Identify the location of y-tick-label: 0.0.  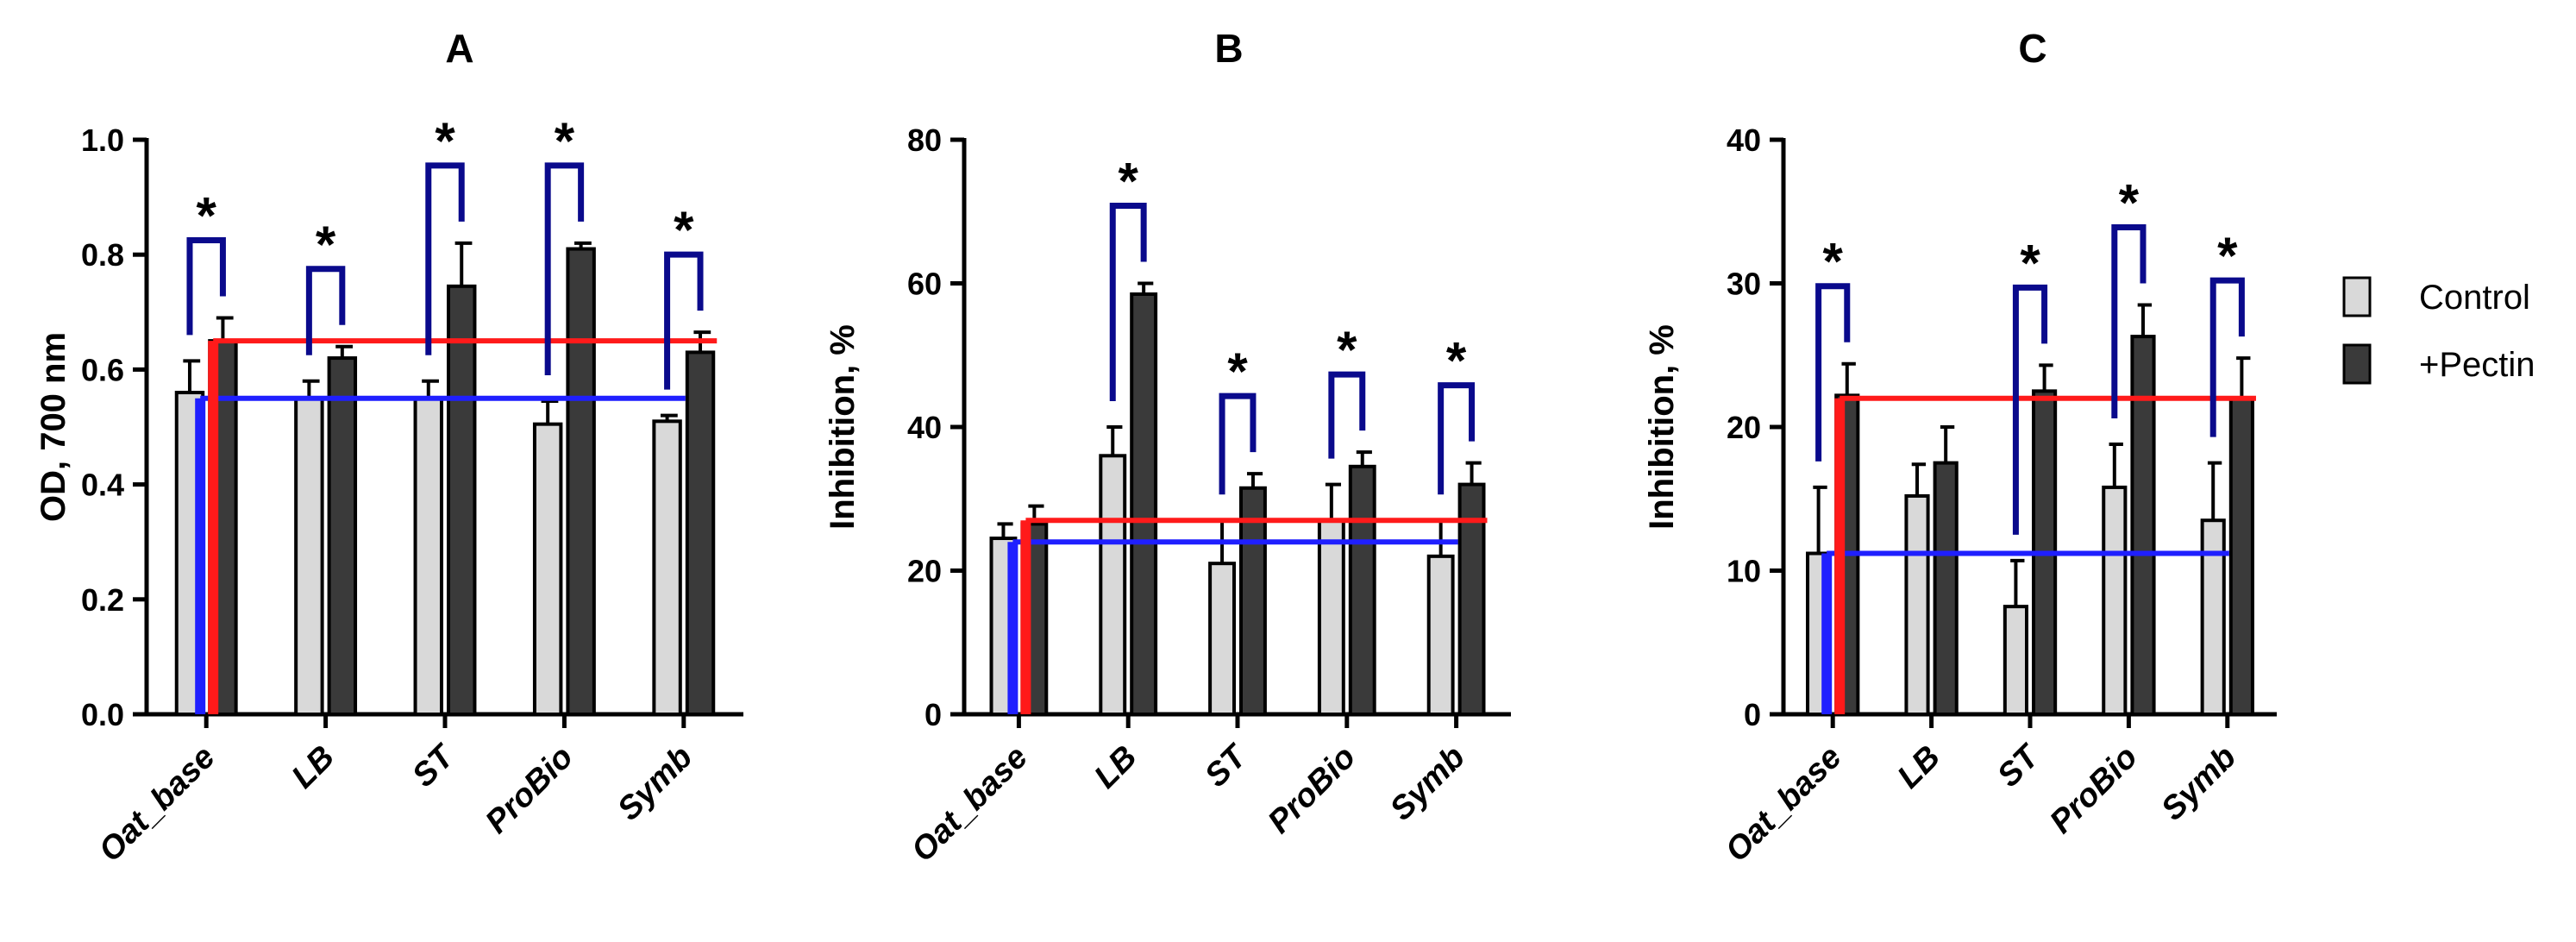
(102, 714).